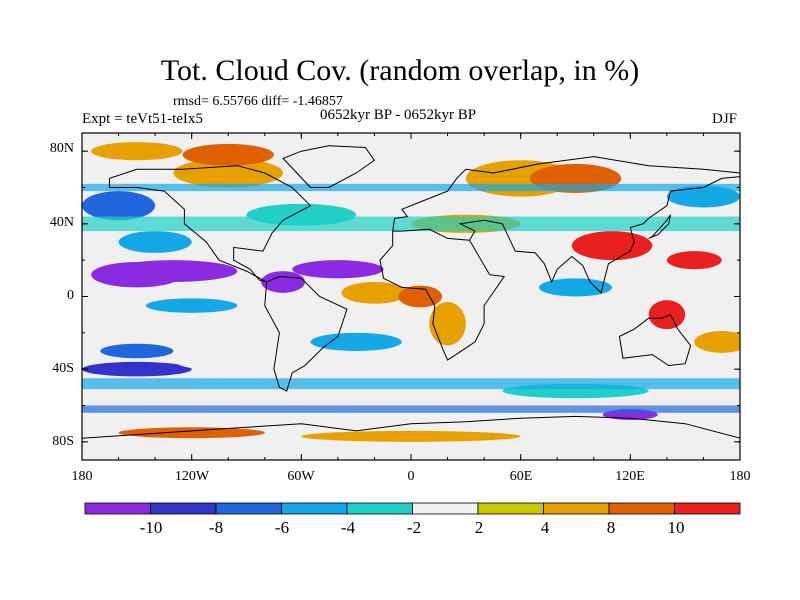  Describe the element at coordinates (479, 527) in the screenshot. I see `colorbar-label-2: 2` at that location.